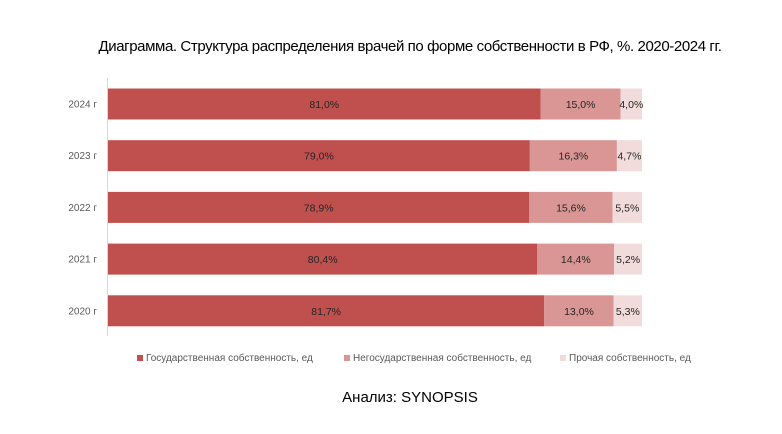  I want to click on legend-label: Негосударственная собственность, ед, so click(442, 358).